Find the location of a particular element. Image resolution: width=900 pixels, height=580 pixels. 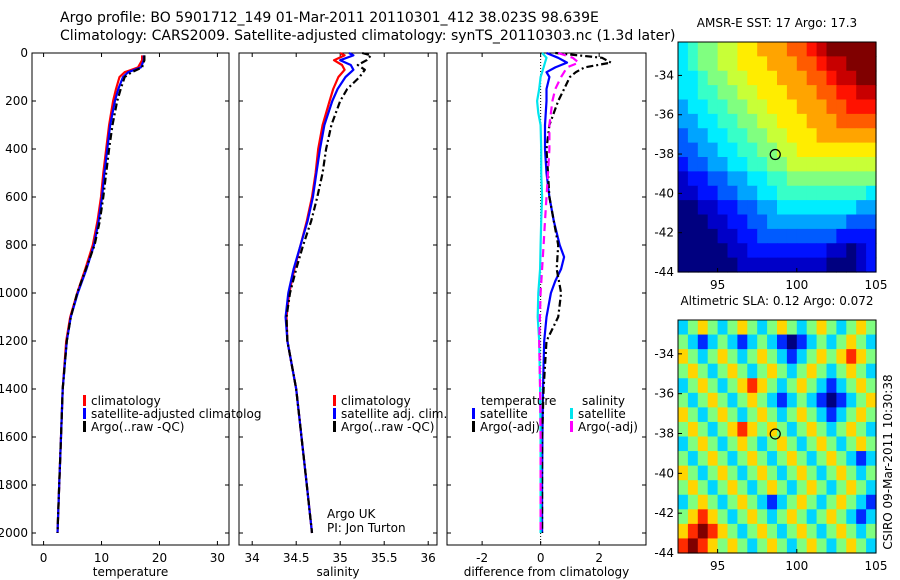

salinity-legend-0-label: climatology is located at coordinates (376, 401).